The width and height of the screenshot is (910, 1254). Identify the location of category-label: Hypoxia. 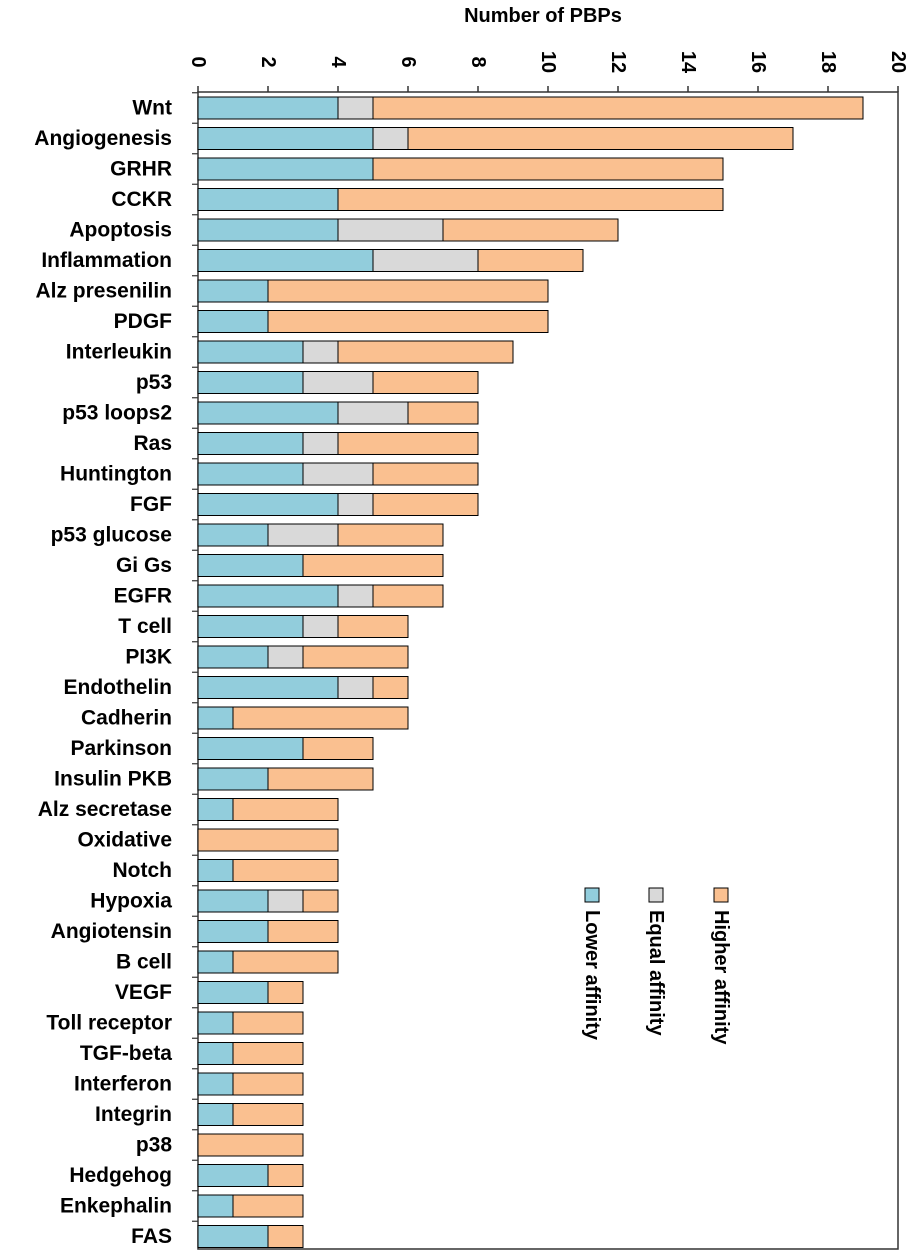
(131, 901).